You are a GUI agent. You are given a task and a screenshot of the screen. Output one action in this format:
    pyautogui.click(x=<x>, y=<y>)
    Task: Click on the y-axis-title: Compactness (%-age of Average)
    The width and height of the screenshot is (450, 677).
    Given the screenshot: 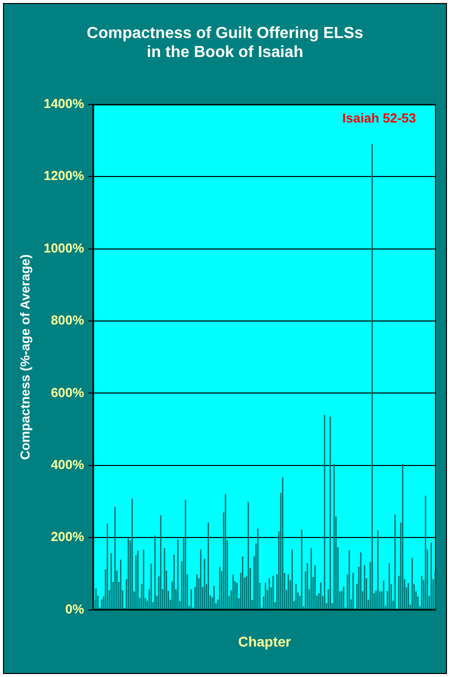 What is the action you would take?
    pyautogui.click(x=24, y=357)
    